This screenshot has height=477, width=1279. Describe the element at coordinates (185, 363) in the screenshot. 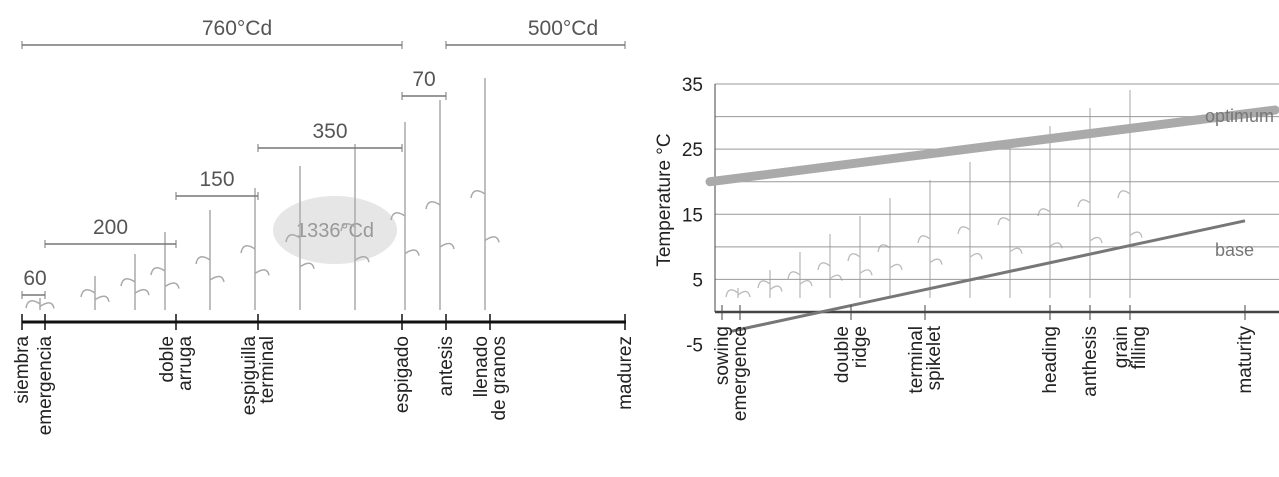

I see `stage-label: arruga` at that location.